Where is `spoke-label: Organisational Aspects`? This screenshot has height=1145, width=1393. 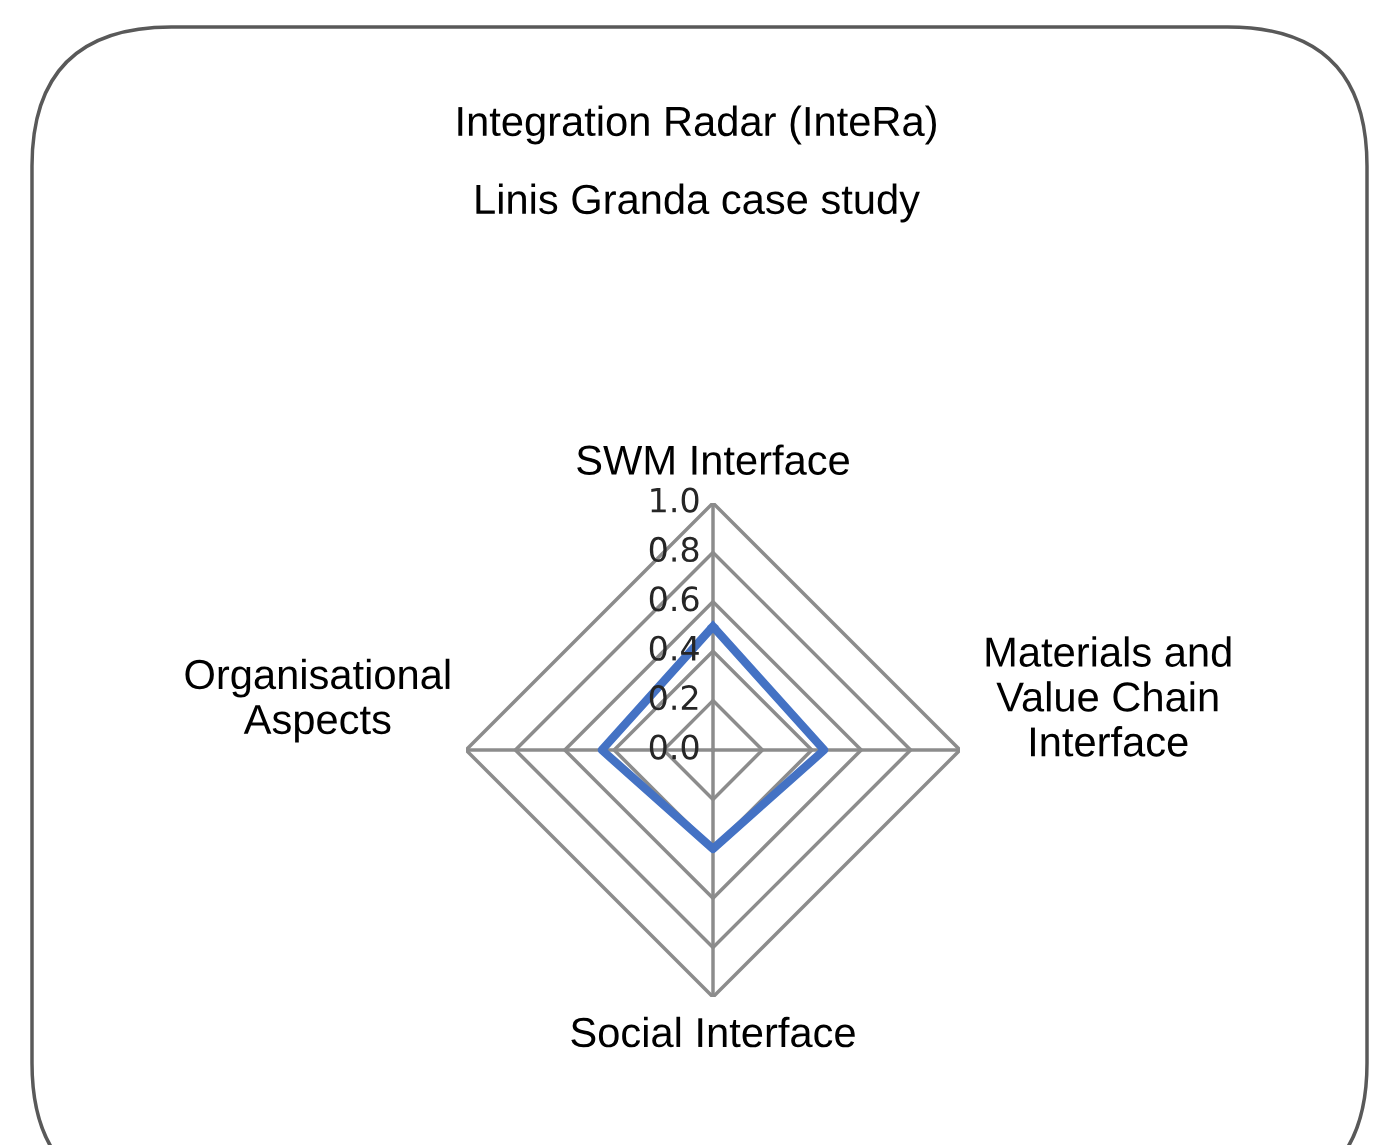 spoke-label: Organisational Aspects is located at coordinates (317, 700).